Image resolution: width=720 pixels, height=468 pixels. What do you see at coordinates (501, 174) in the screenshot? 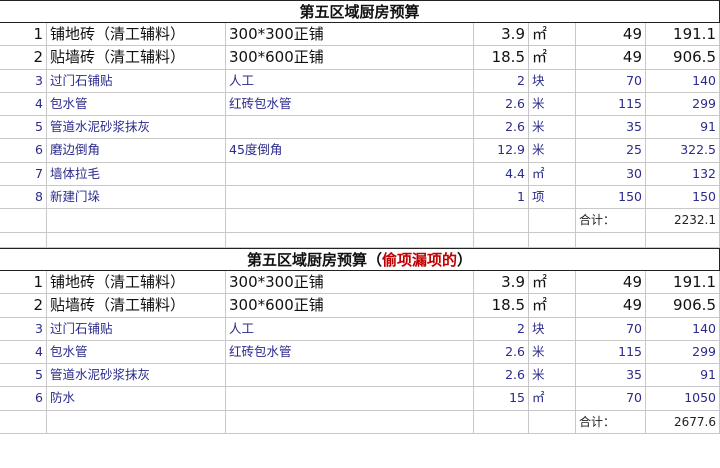
I see `cell-quantity: 4.4` at bounding box center [501, 174].